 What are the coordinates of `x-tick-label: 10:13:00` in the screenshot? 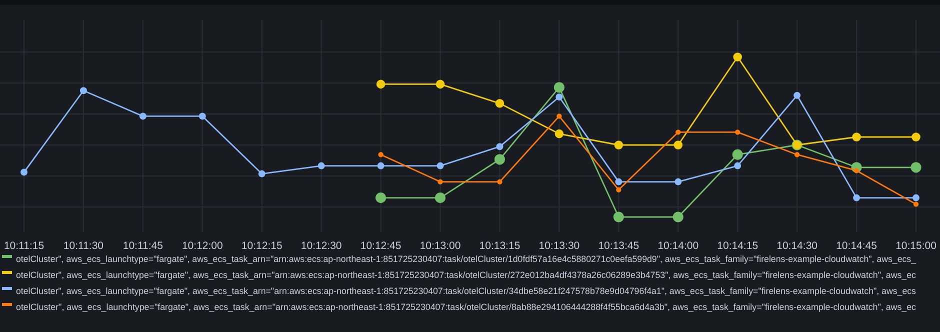 It's located at (440, 246).